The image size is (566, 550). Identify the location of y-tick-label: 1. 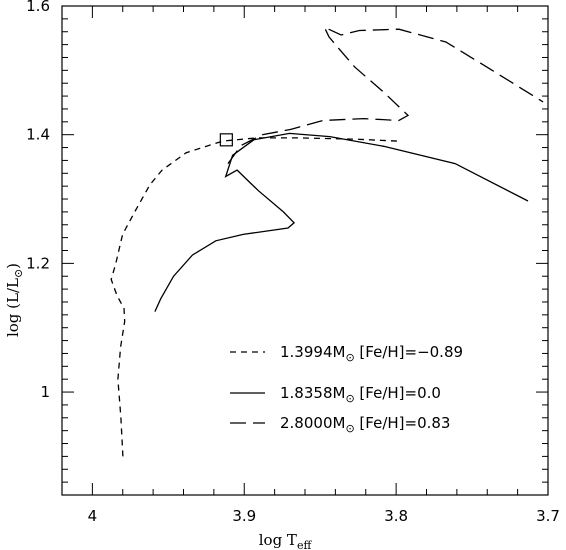
(45, 392).